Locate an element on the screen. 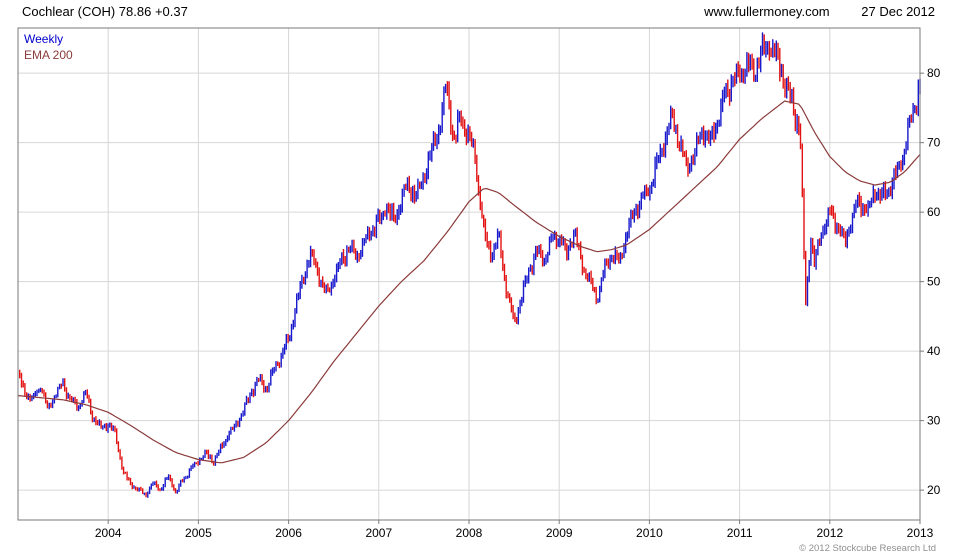 Image resolution: width=980 pixels, height=560 pixels. legend-ema-label: EMA 200 is located at coordinates (48, 55).